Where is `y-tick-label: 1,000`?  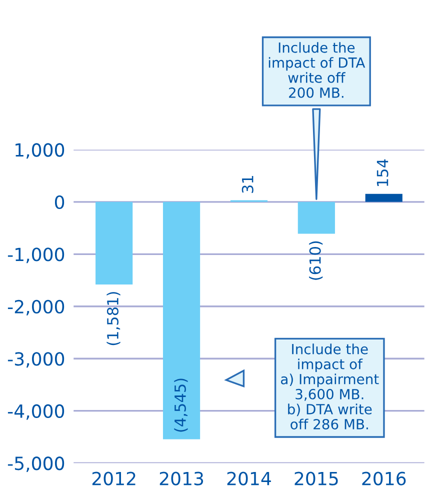 y-tick-label: 1,000 is located at coordinates (40, 151).